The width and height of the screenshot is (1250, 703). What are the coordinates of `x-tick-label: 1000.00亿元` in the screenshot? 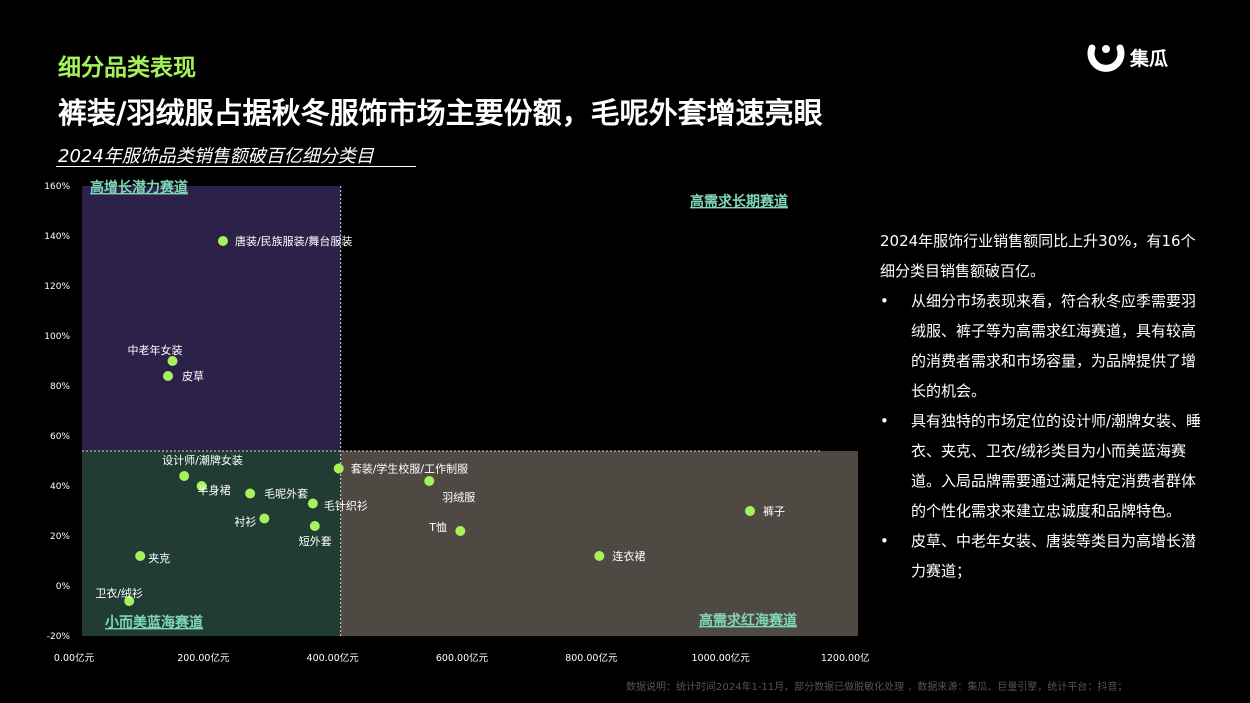 It's located at (721, 658).